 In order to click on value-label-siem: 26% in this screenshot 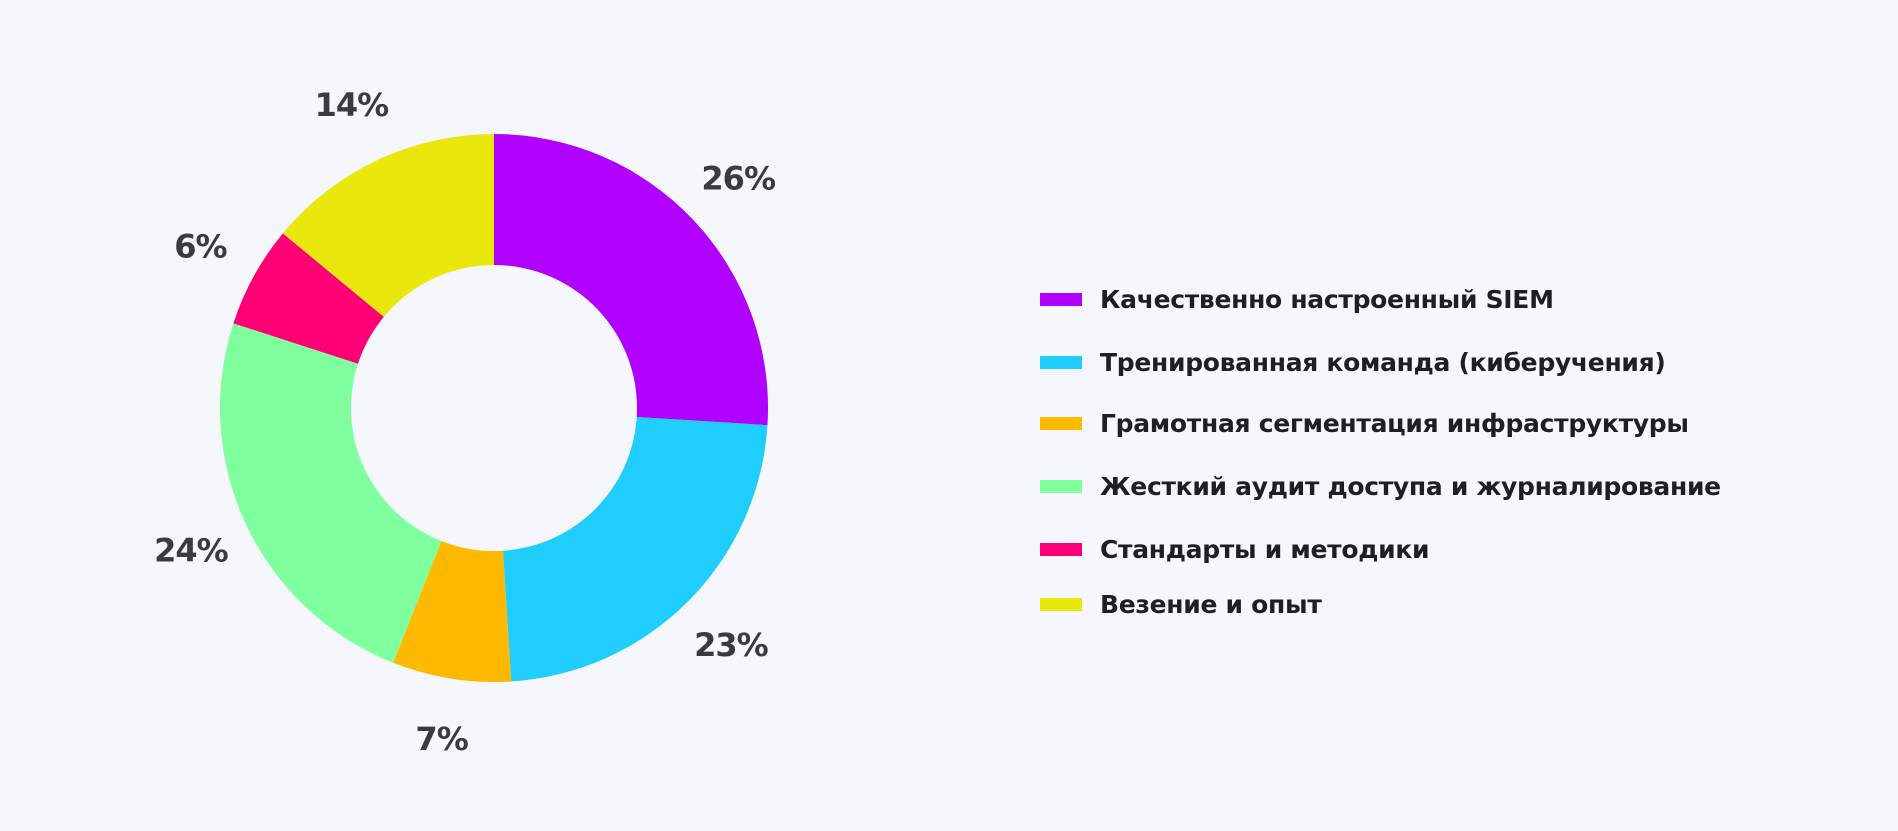, I will do `click(738, 179)`.